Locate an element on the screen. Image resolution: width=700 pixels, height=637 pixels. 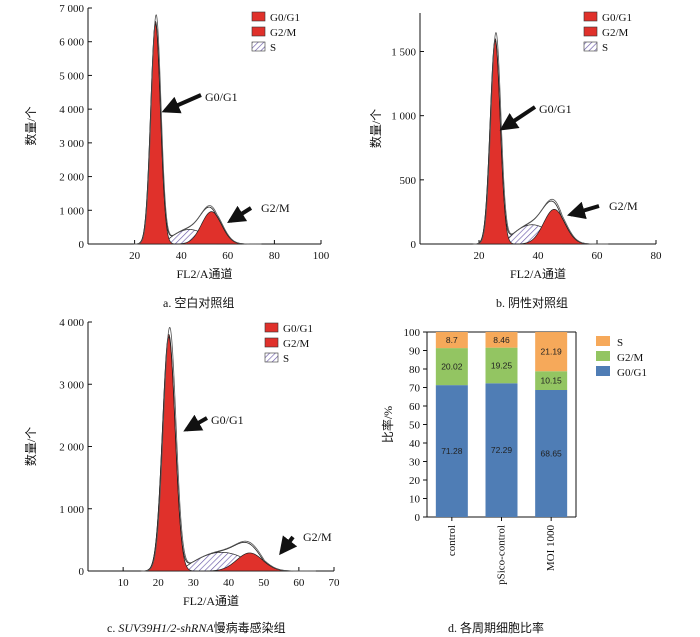
x-tick-label: 70 is located at coordinates (335, 583).